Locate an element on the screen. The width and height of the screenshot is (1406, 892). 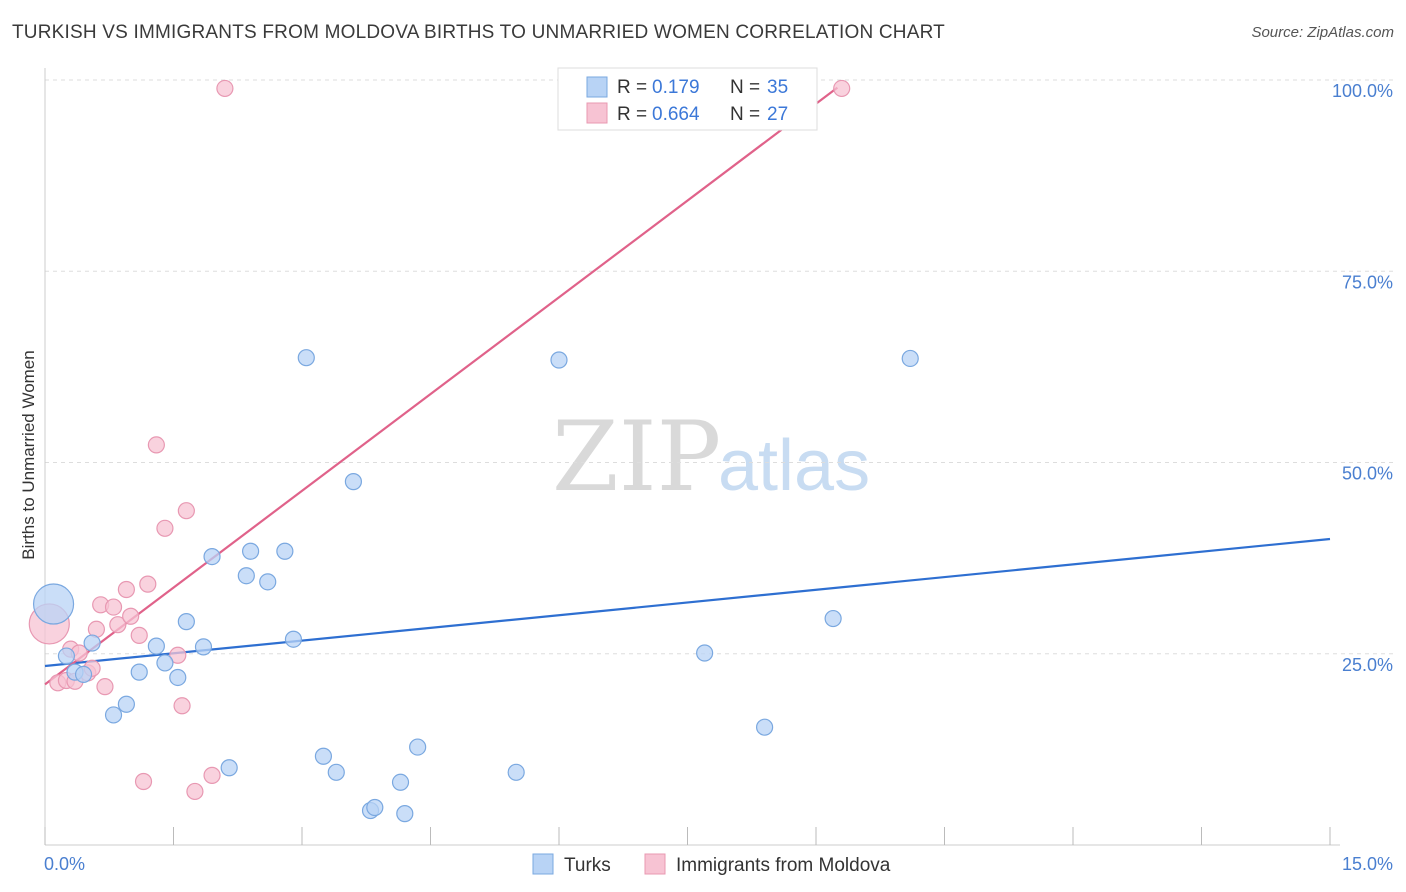
legend-top: R = 0.179 N = 35 R = 0.664 N = 27 is located at coordinates (687, 99).